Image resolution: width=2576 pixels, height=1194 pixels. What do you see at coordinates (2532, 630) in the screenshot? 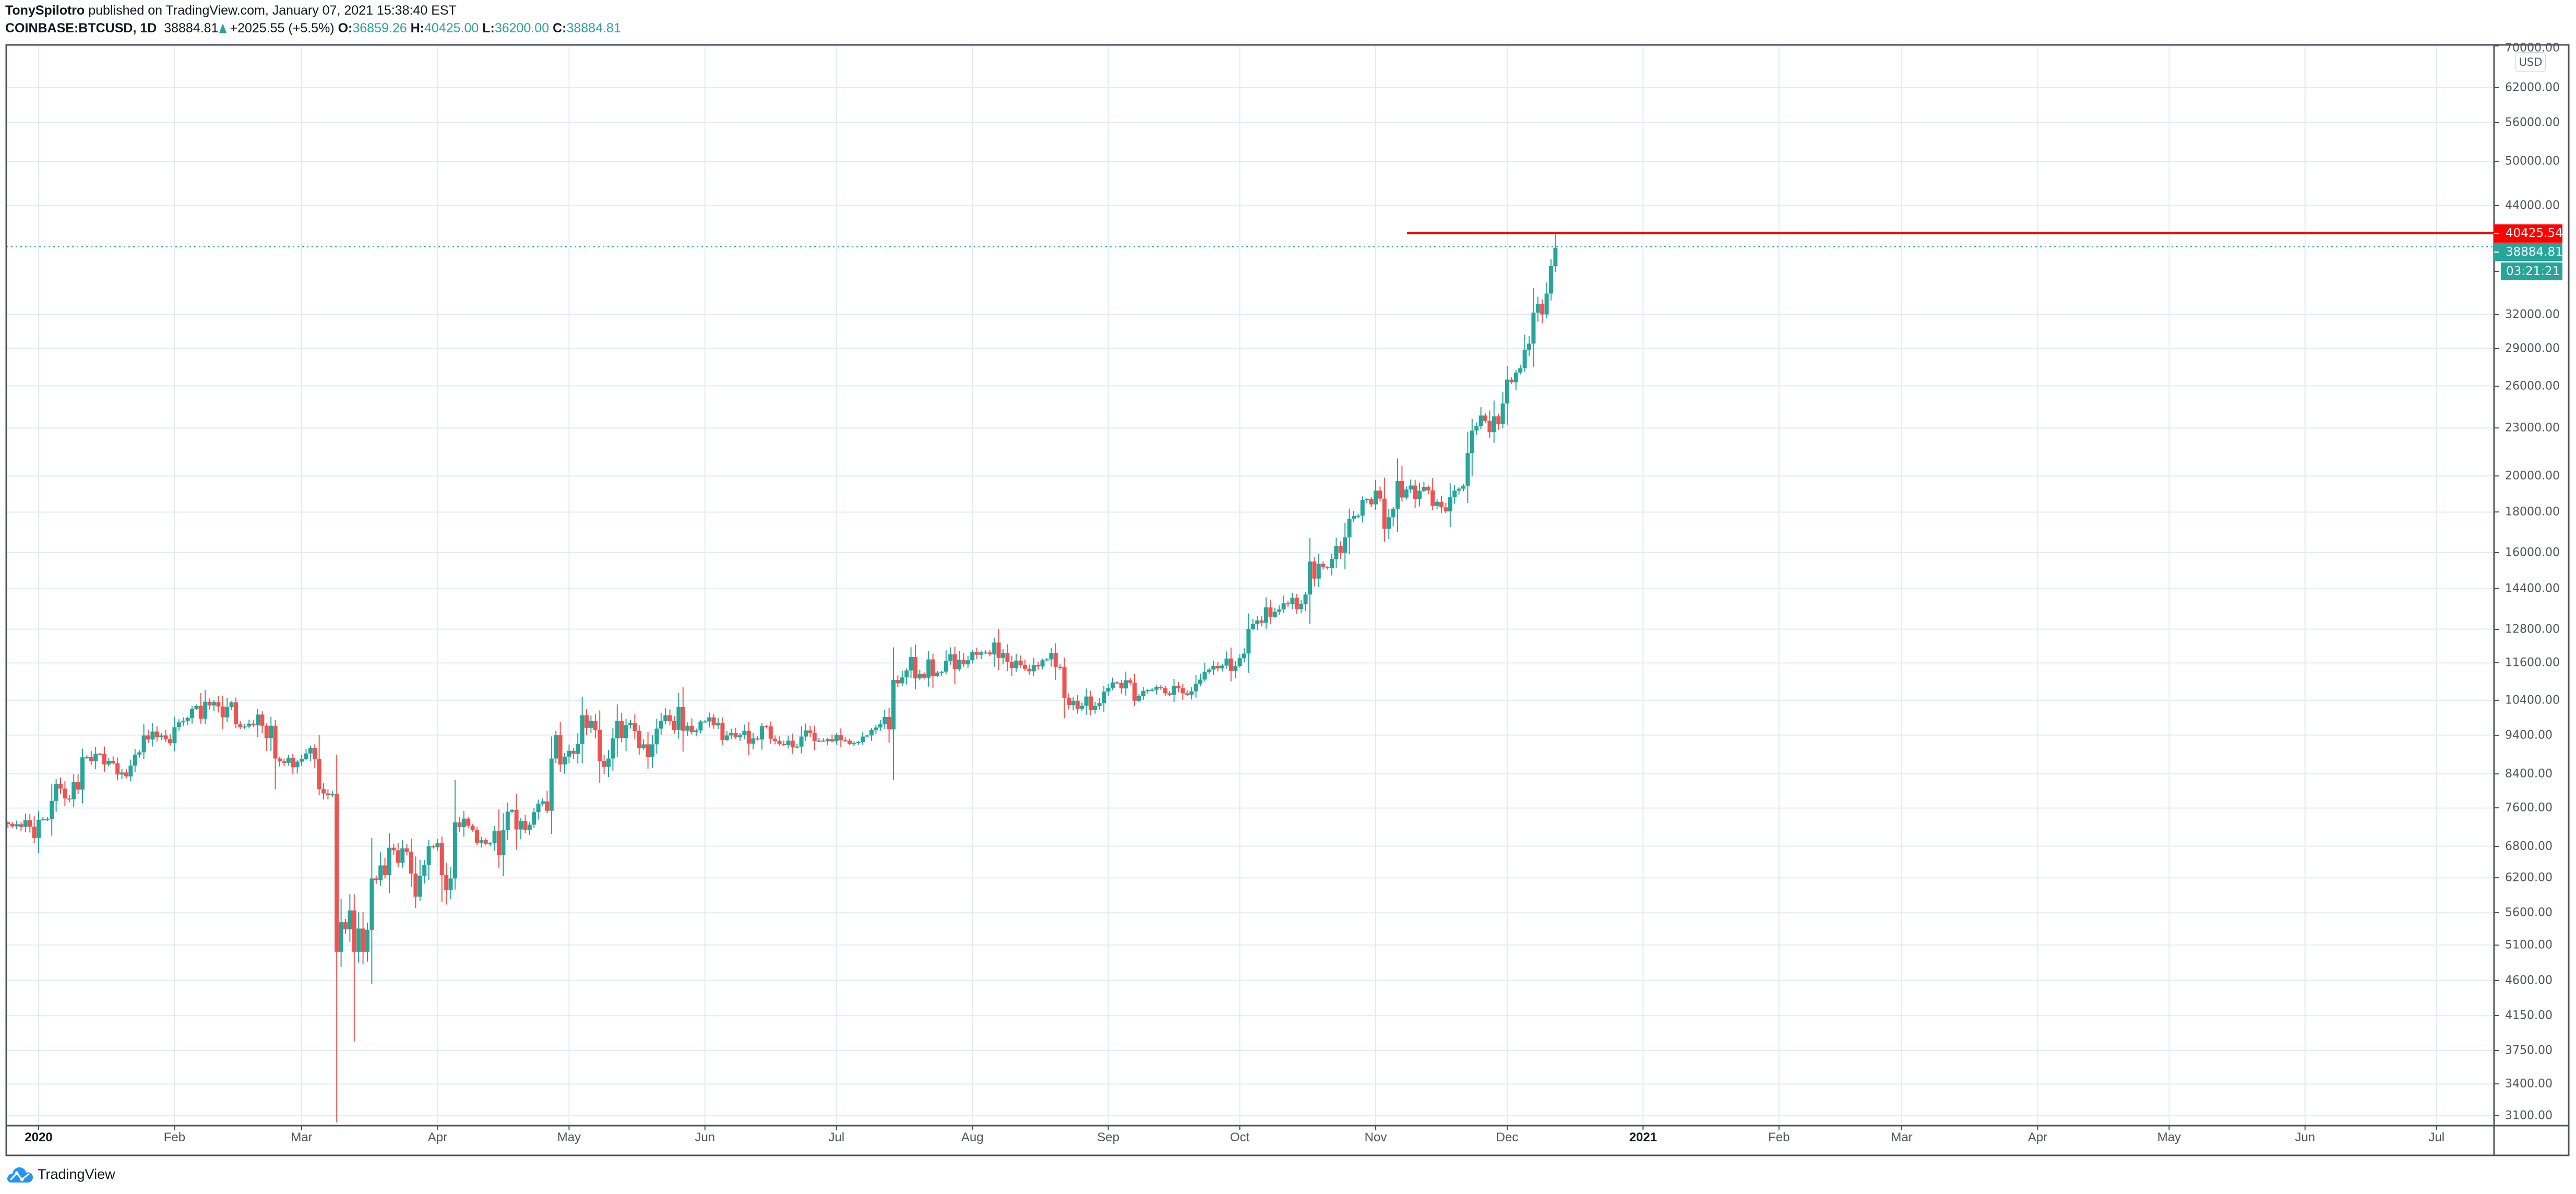
I see `price-axis-label: 12800.00` at bounding box center [2532, 630].